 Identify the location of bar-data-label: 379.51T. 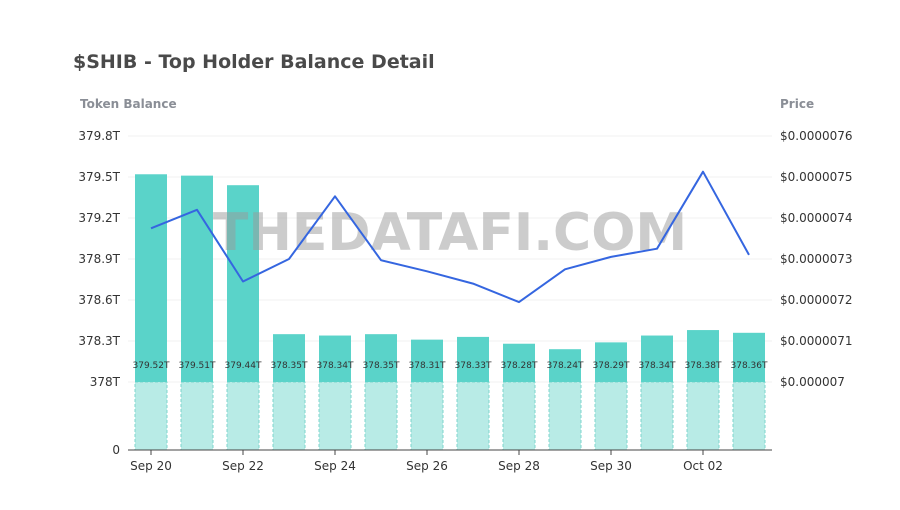
(197, 366).